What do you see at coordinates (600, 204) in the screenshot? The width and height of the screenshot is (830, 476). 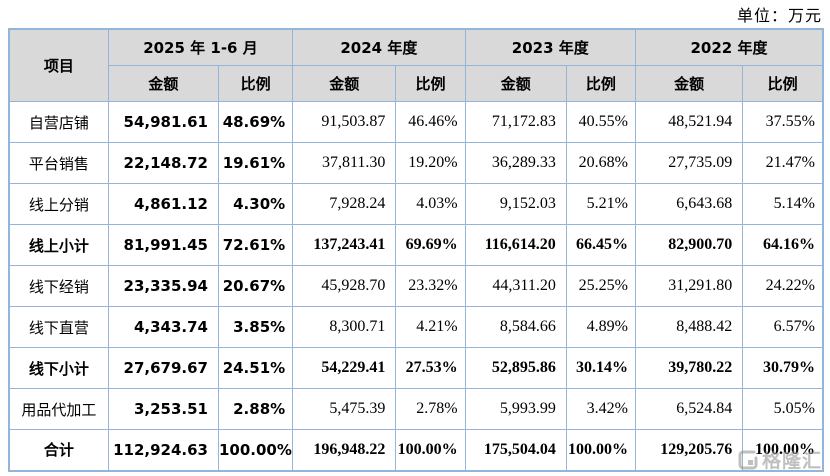 I see `ratio-cell: 5.21%` at bounding box center [600, 204].